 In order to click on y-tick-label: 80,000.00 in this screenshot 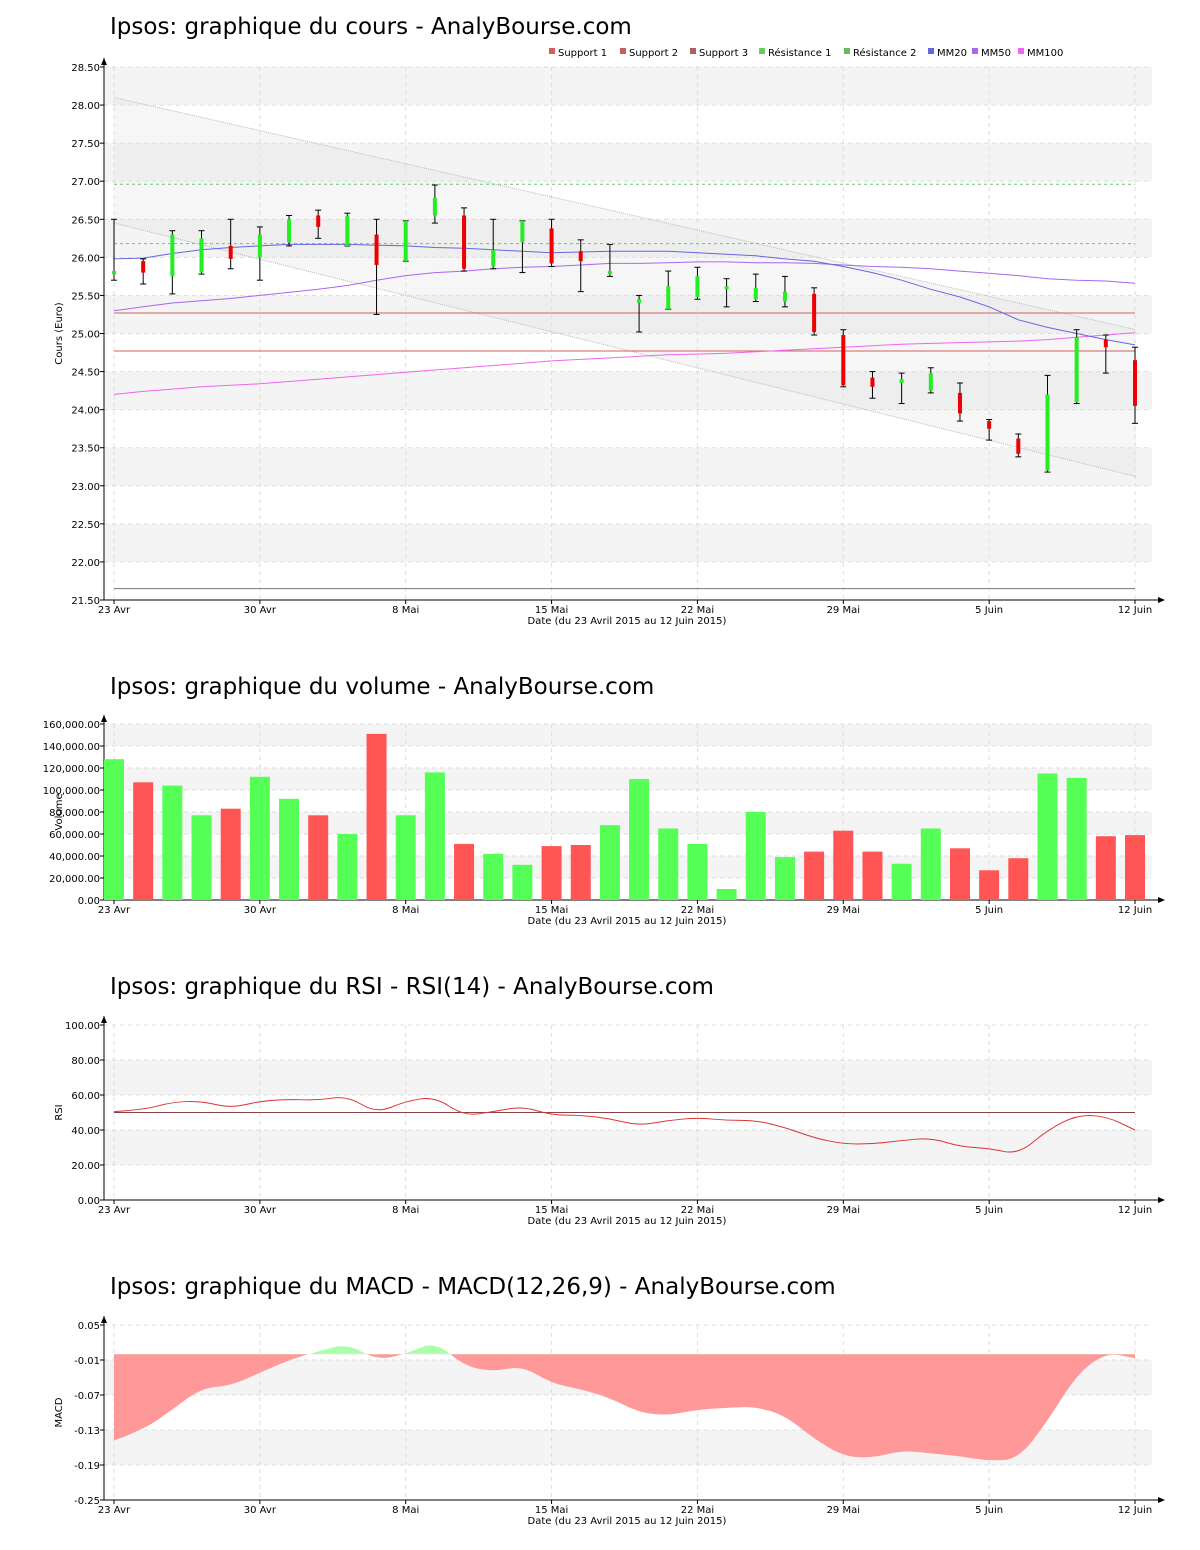, I will do `click(74, 813)`.